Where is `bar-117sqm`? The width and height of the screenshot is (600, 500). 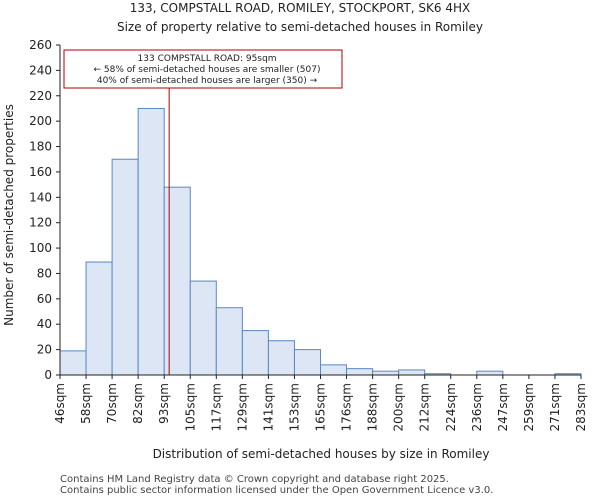 bar-117sqm is located at coordinates (229, 341).